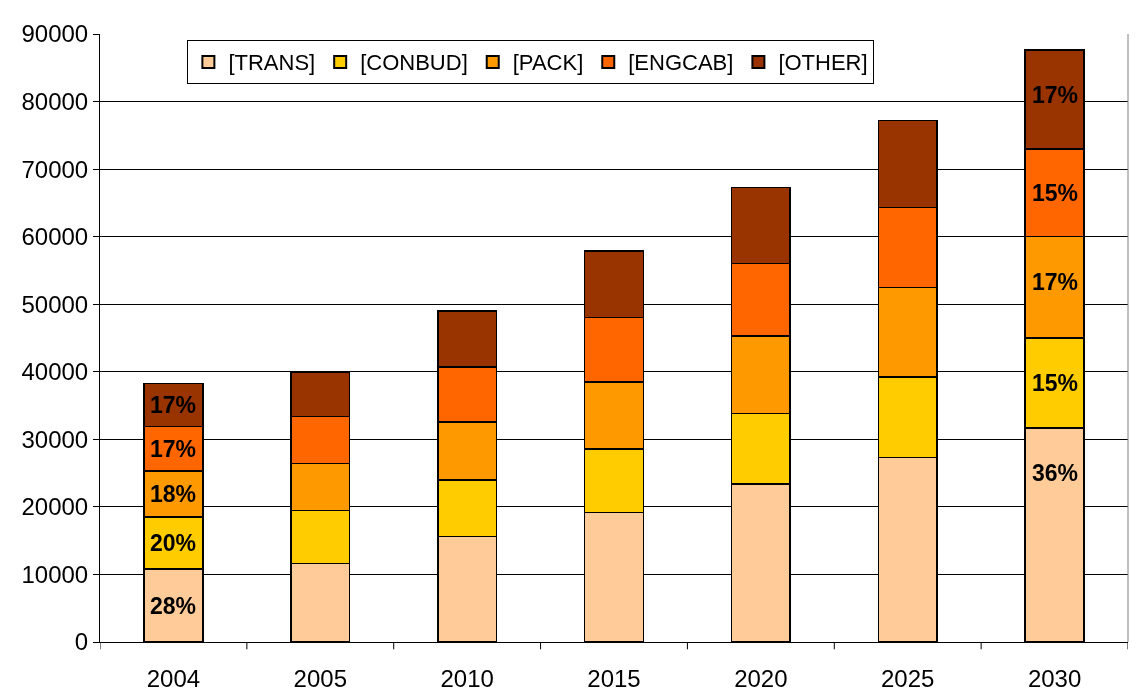 The width and height of the screenshot is (1143, 695). What do you see at coordinates (272, 63) in the screenshot?
I see `legend-label: [TRANS]` at bounding box center [272, 63].